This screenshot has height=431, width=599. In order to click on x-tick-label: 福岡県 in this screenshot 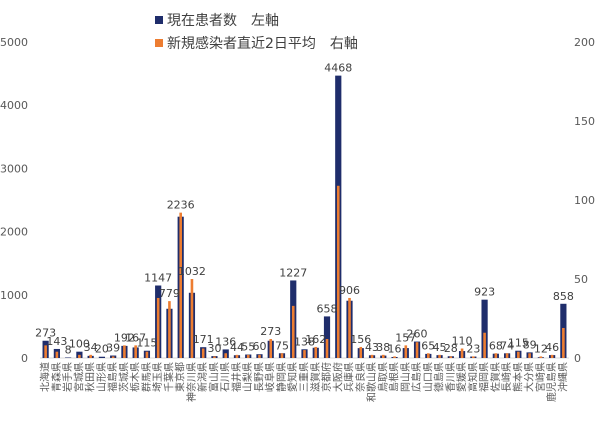, I will do `click(484, 377)`.